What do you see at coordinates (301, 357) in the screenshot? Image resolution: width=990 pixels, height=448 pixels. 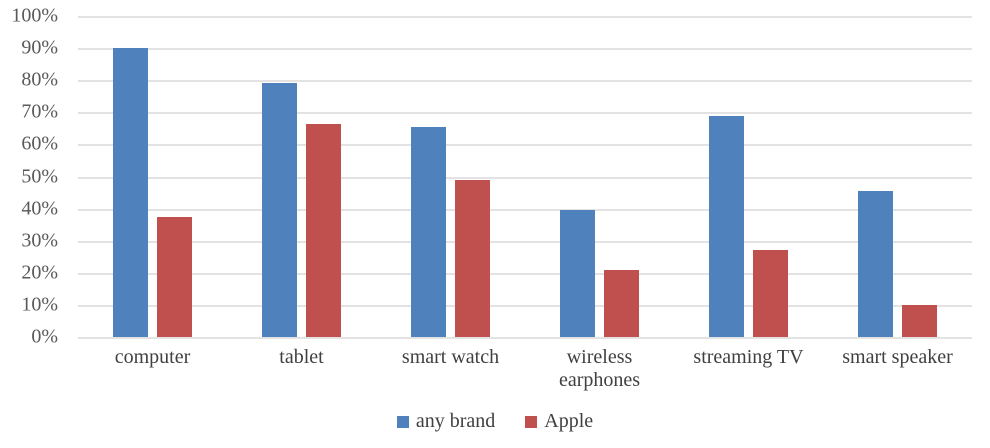 I see `x-axis-category-label: tablet` at bounding box center [301, 357].